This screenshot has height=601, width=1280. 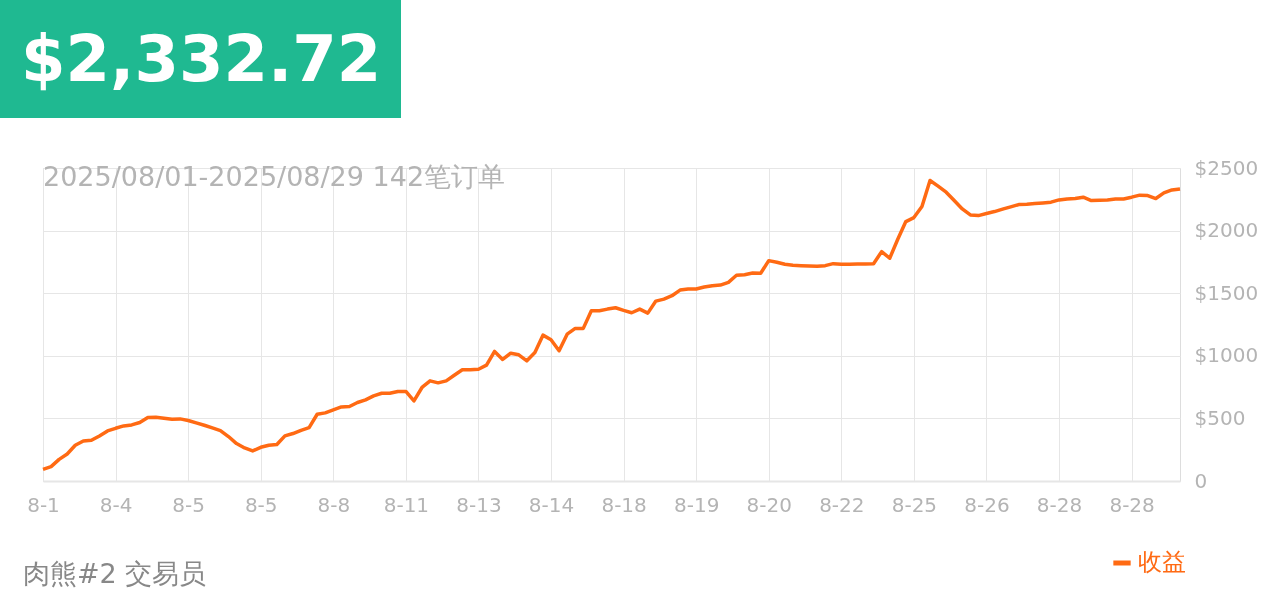 What do you see at coordinates (406, 504) in the screenshot?
I see `x-tick-label: 8-11` at bounding box center [406, 504].